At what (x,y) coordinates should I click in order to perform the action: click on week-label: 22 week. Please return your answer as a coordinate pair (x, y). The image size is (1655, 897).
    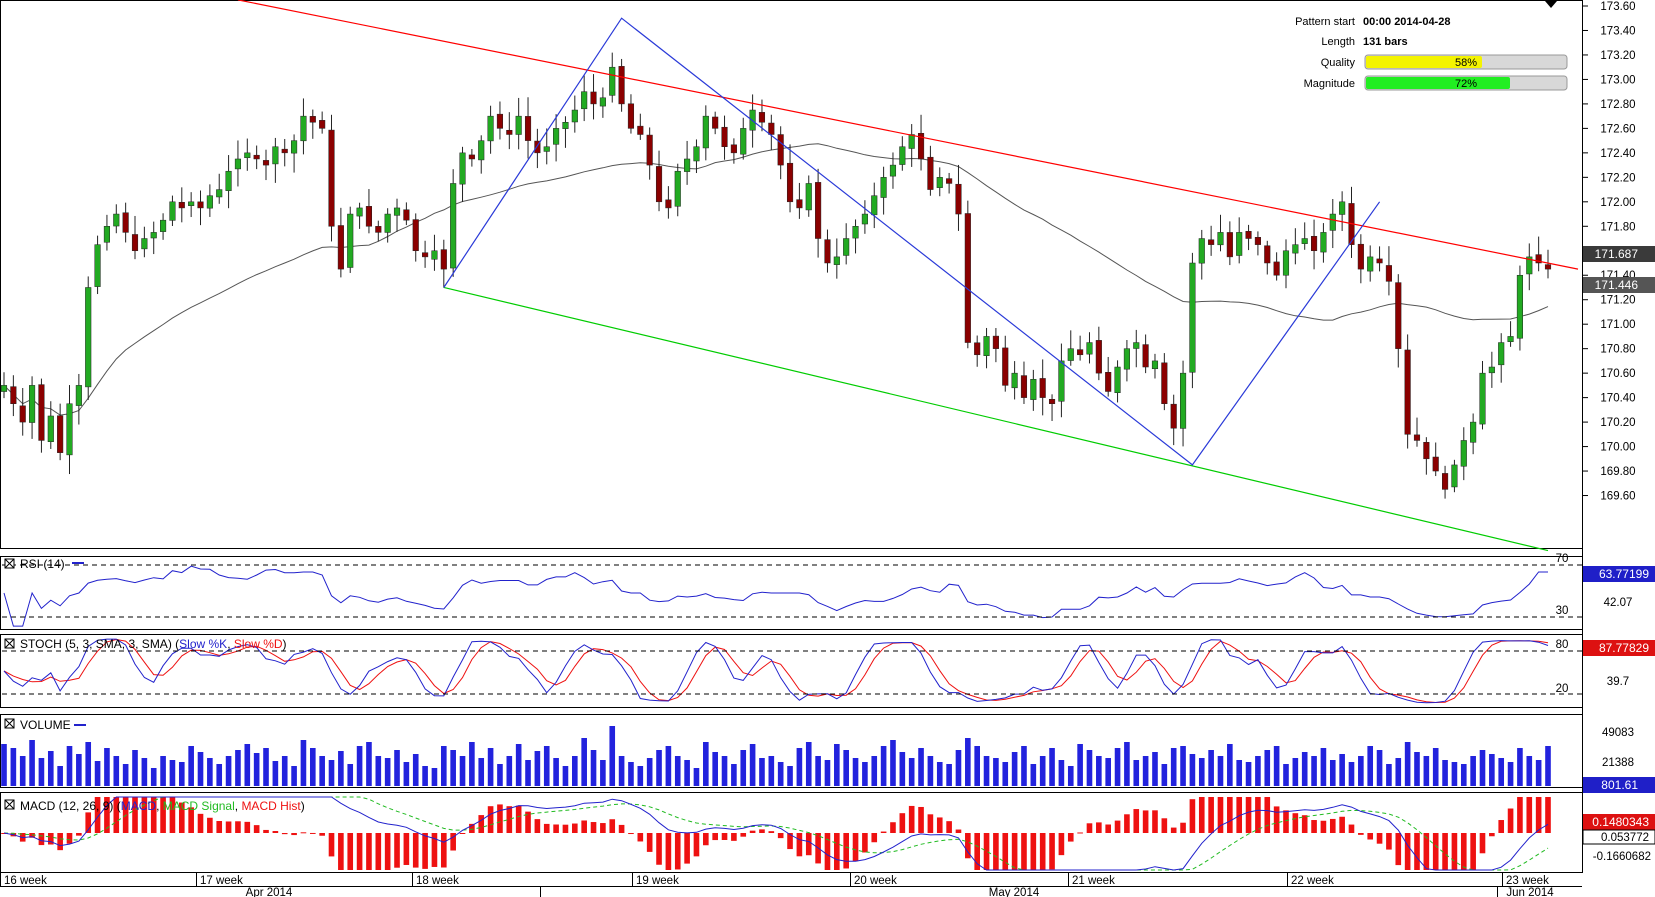
    Looking at the image, I should click on (1312, 881).